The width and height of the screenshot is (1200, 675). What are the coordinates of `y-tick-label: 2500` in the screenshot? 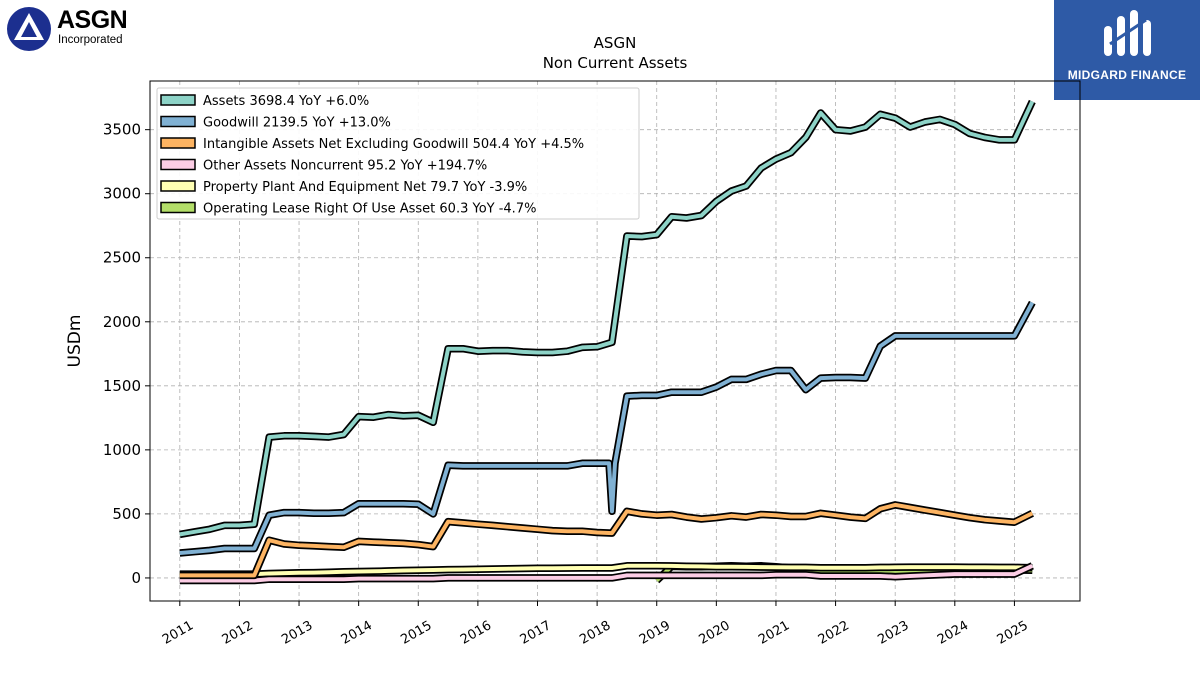 It's located at (122, 258).